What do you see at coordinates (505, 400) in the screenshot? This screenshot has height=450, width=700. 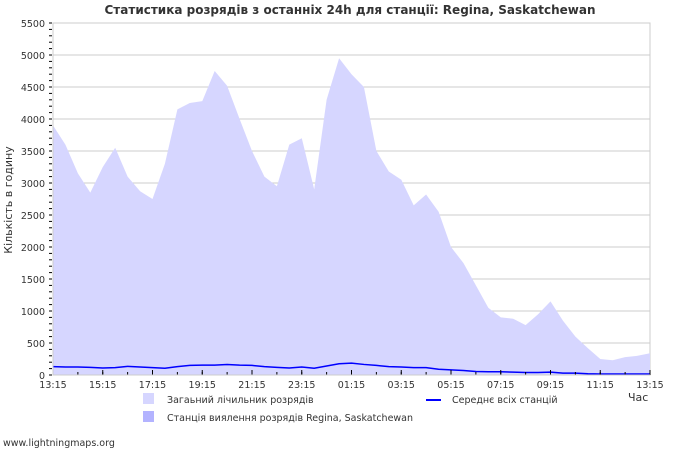 I see `legend-label-average: Середнє всіх станцій` at bounding box center [505, 400].